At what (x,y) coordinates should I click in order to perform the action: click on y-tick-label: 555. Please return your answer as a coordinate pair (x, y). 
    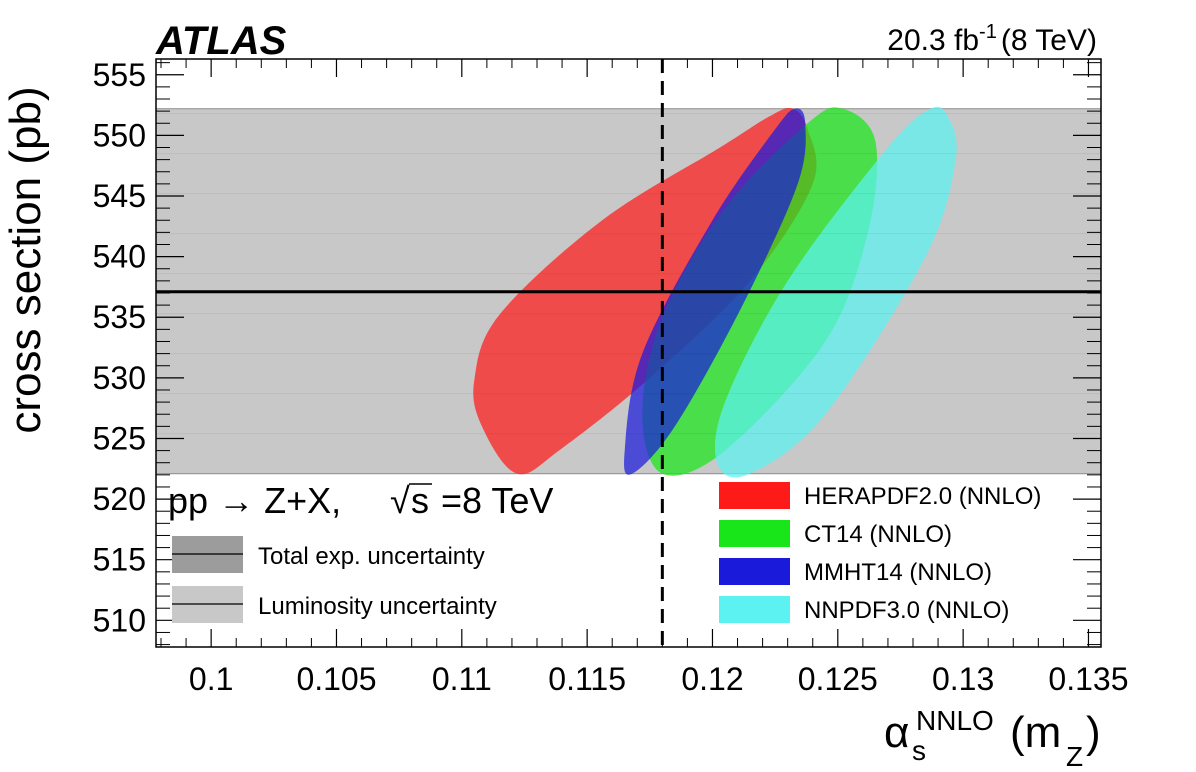
    Looking at the image, I should click on (119, 75).